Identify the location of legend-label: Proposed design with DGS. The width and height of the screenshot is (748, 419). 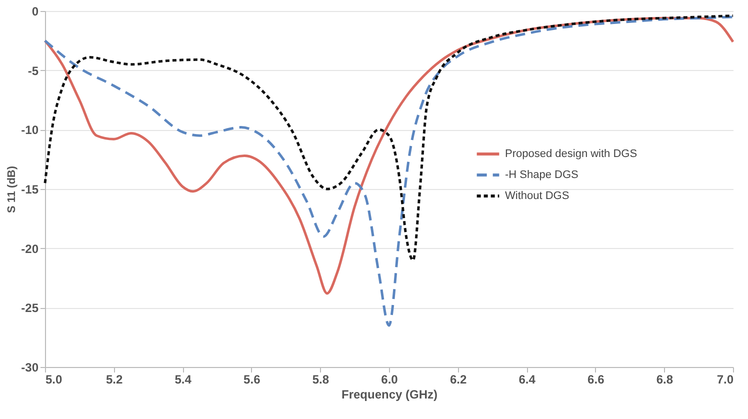
(571, 154).